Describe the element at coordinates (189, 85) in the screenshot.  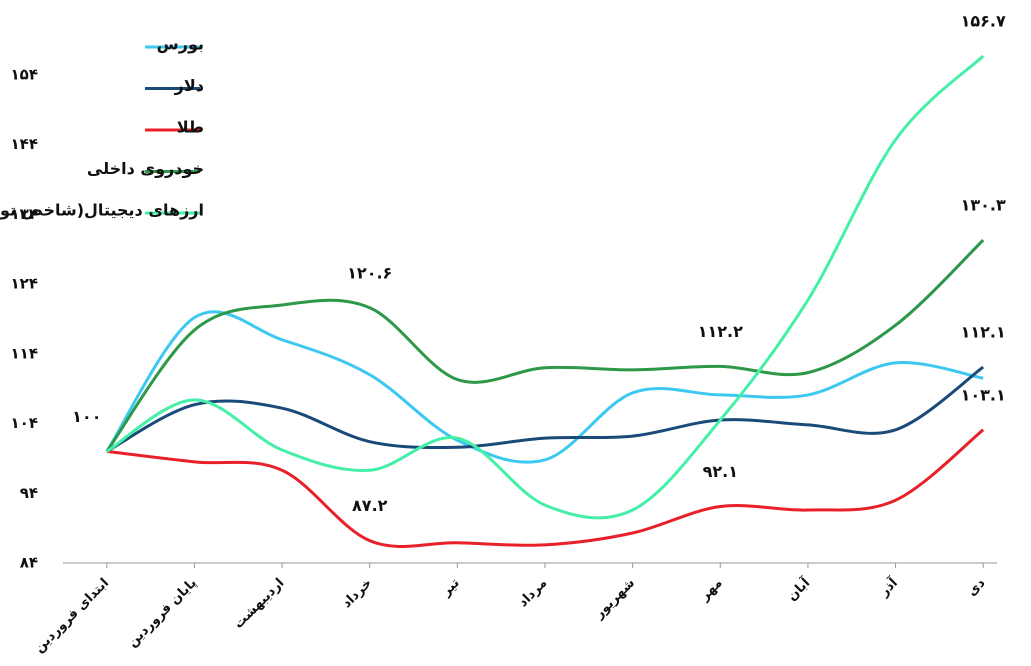
I see `legend-label: دلار` at that location.